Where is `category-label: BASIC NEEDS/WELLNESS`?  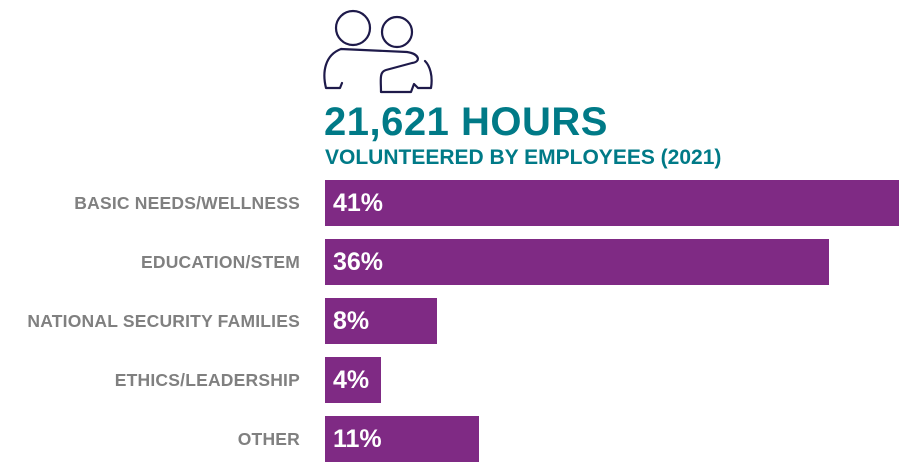
category-label: BASIC NEEDS/WELLNESS is located at coordinates (187, 203).